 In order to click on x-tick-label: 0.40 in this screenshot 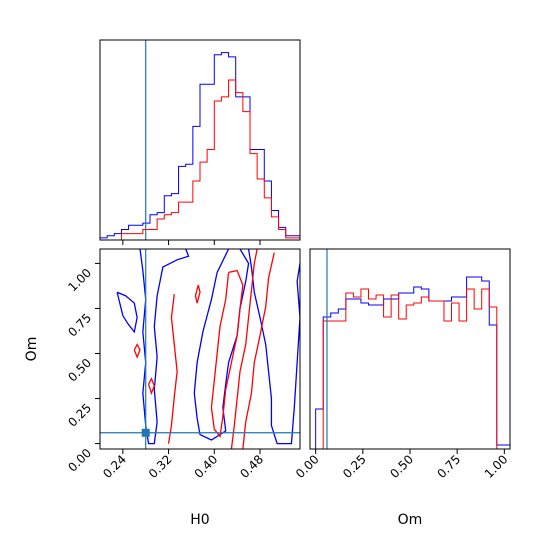, I will do `click(206, 466)`.